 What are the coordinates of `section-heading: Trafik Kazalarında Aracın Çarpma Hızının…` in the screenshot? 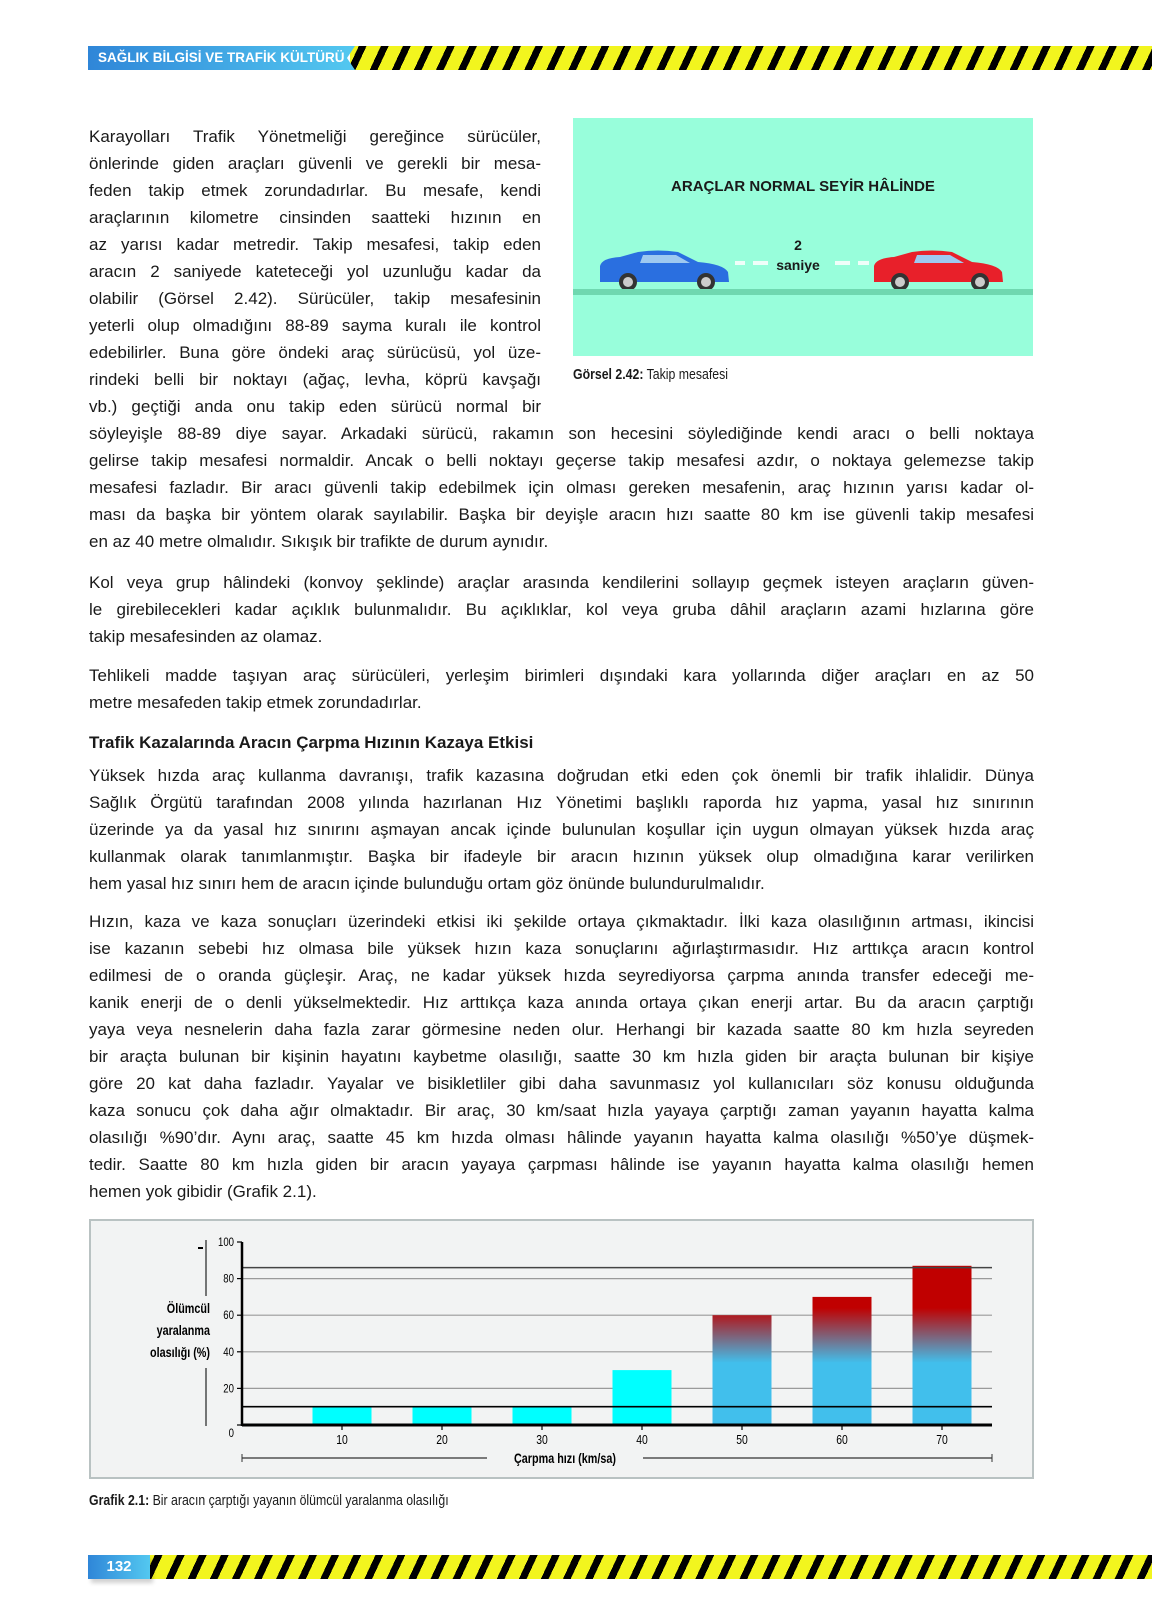 It's located at (311, 742).